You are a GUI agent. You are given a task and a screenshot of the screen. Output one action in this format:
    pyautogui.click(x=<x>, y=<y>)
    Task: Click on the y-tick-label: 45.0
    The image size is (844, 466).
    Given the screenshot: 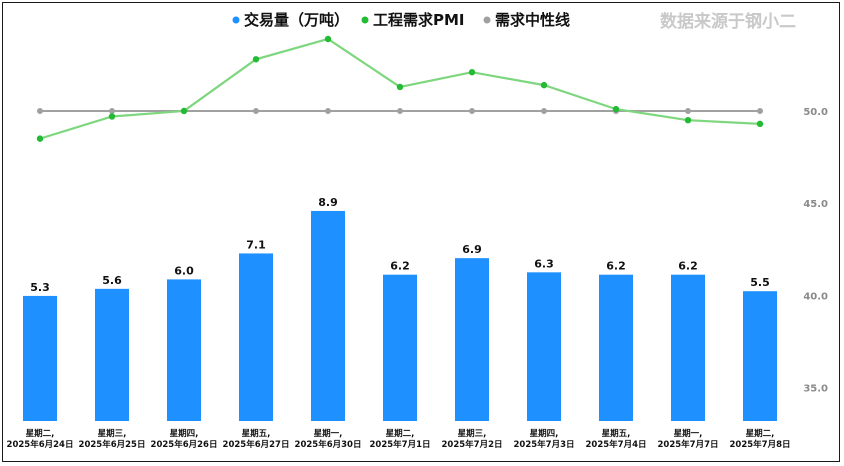 What is the action you would take?
    pyautogui.click(x=815, y=204)
    